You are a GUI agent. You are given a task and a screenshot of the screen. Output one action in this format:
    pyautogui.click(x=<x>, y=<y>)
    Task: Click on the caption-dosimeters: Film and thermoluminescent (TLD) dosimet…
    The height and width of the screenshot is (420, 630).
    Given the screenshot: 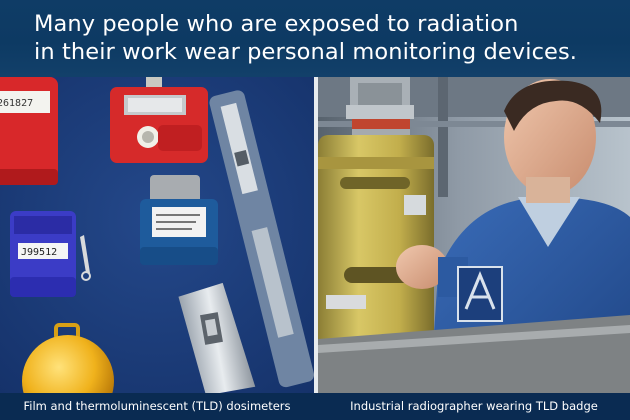 What is the action you would take?
    pyautogui.click(x=157, y=406)
    